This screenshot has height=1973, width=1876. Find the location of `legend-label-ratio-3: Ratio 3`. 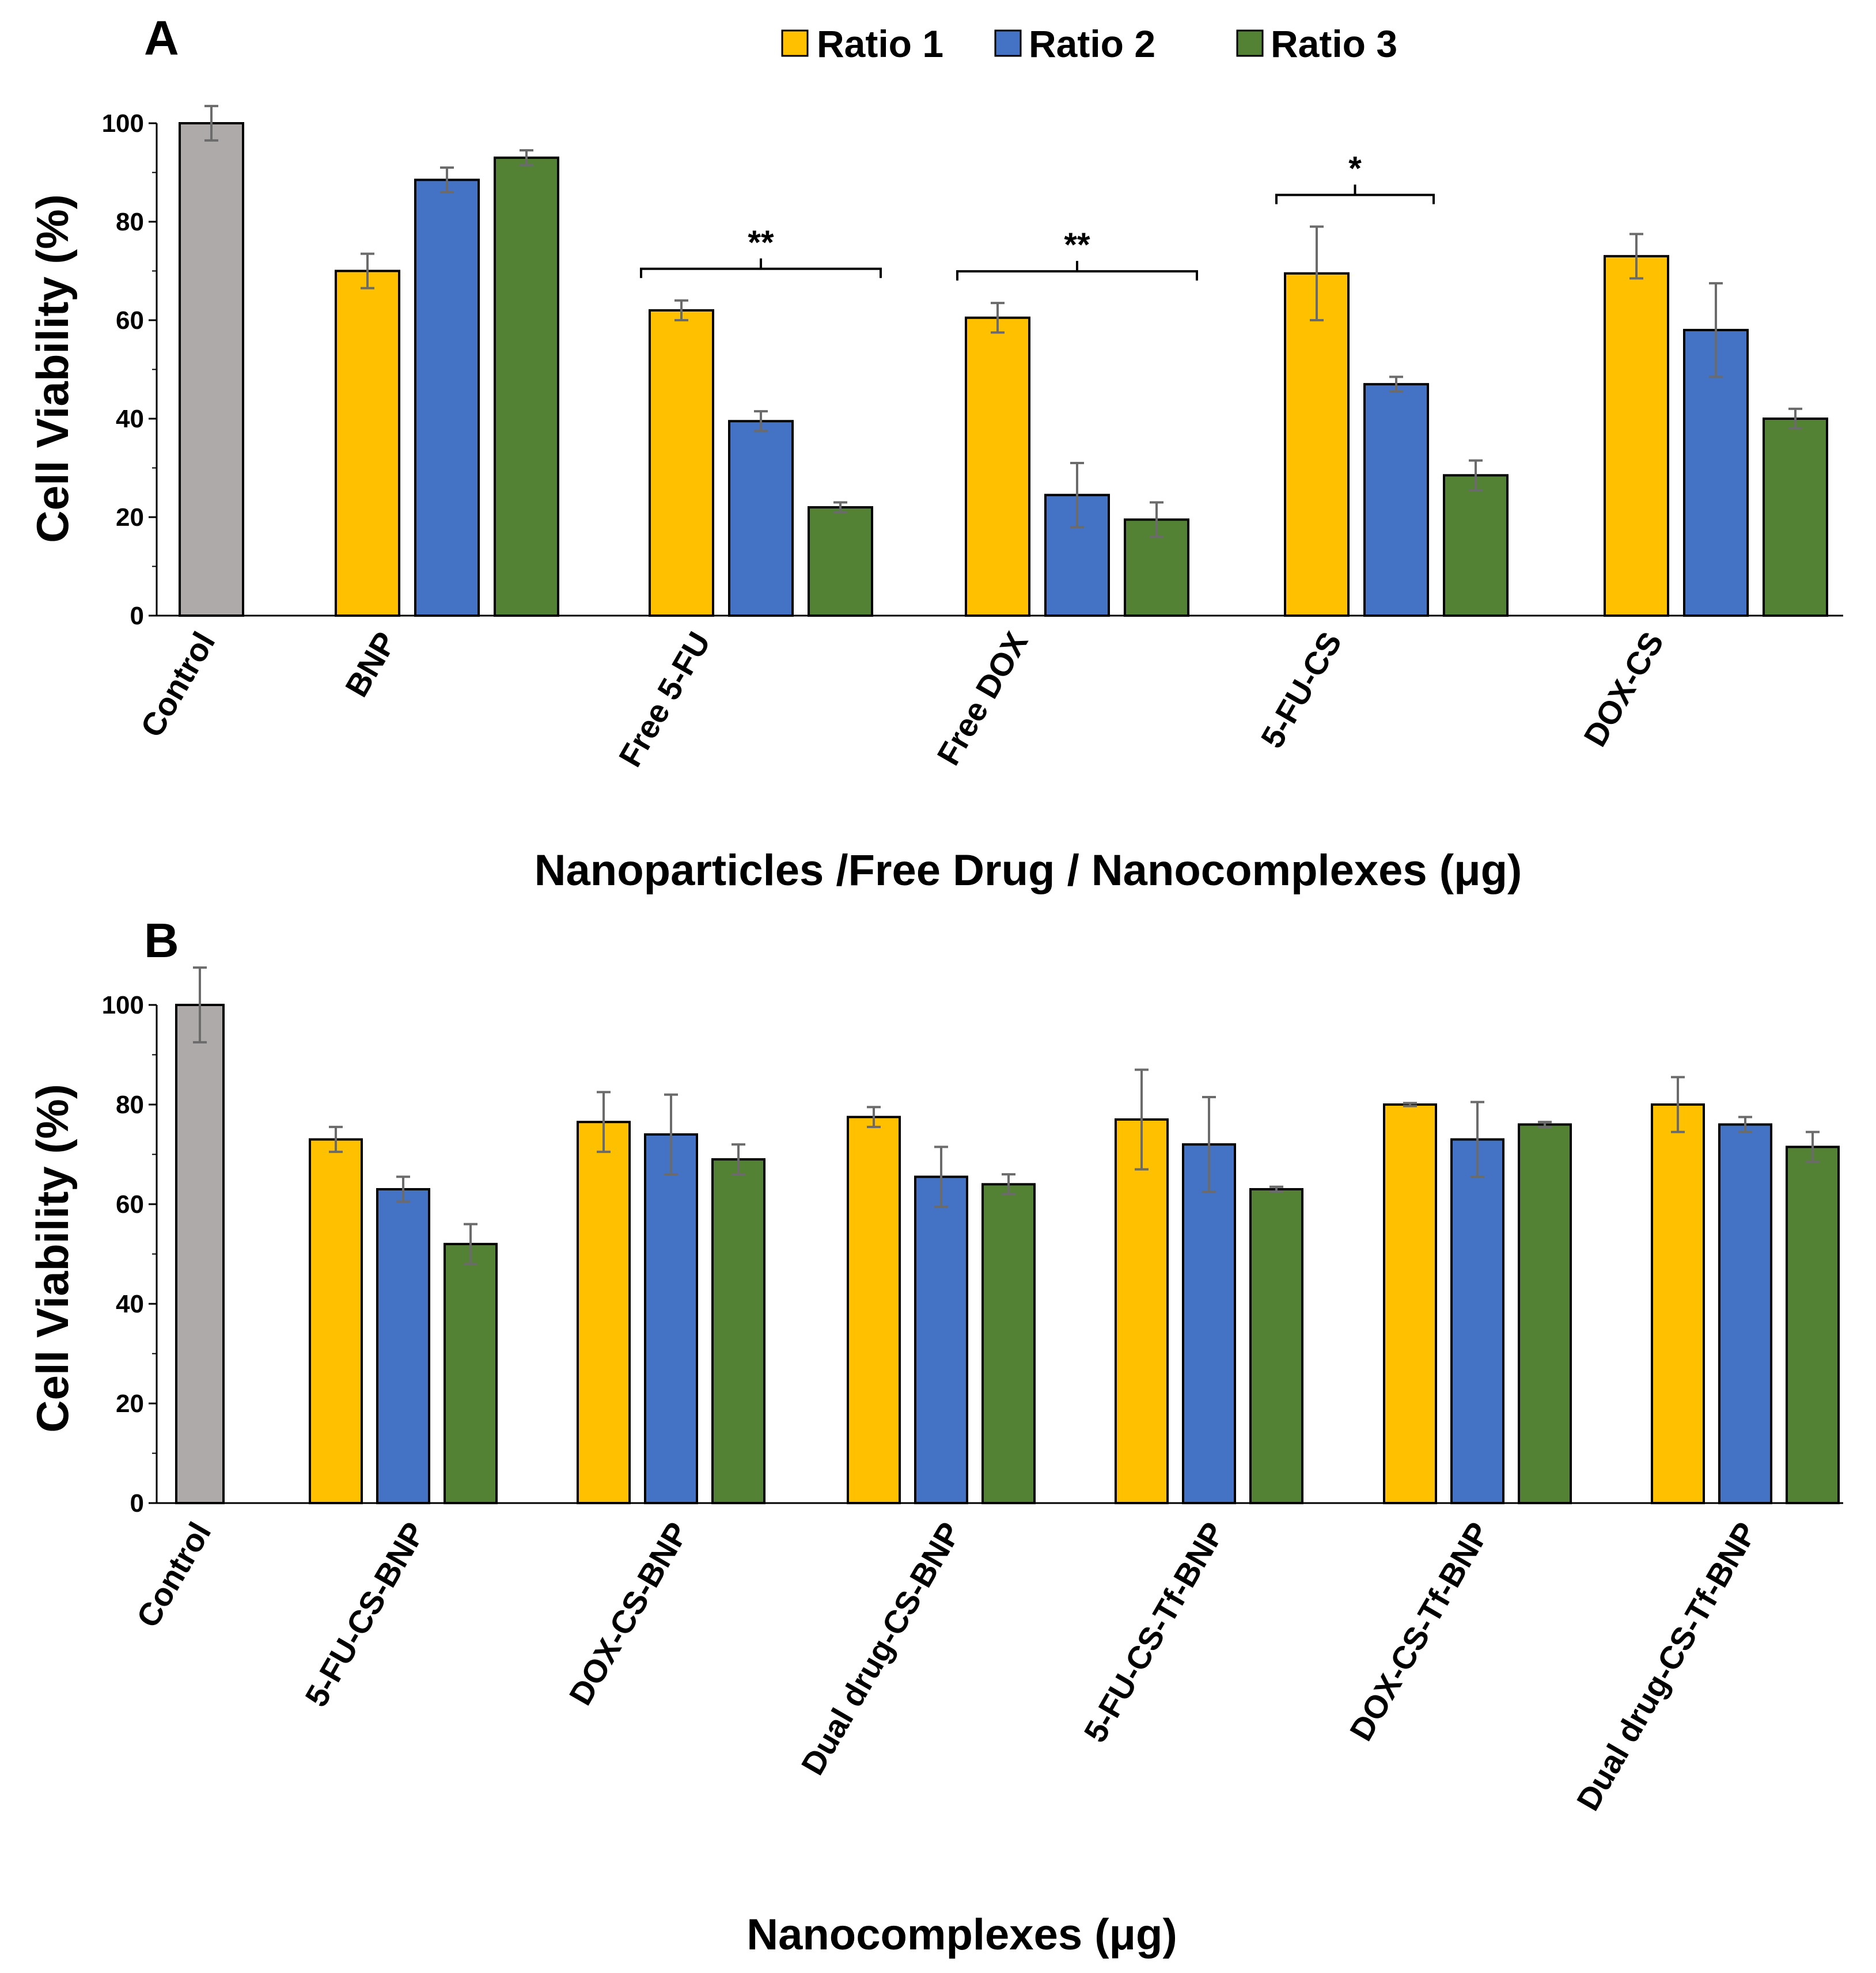

legend-label-ratio-3: Ratio 3 is located at coordinates (1334, 43).